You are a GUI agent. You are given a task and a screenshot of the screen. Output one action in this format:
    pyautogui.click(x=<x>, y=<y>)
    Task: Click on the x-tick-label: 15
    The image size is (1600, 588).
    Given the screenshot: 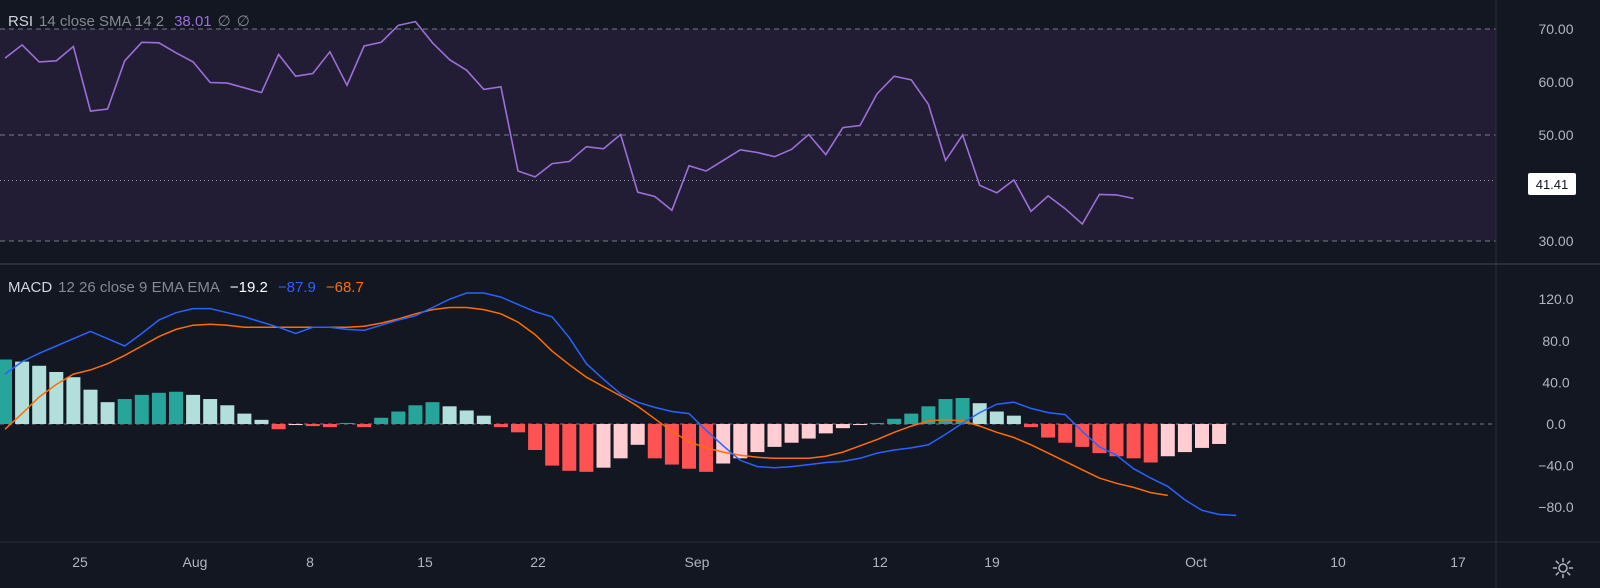 What is the action you would take?
    pyautogui.click(x=425, y=562)
    